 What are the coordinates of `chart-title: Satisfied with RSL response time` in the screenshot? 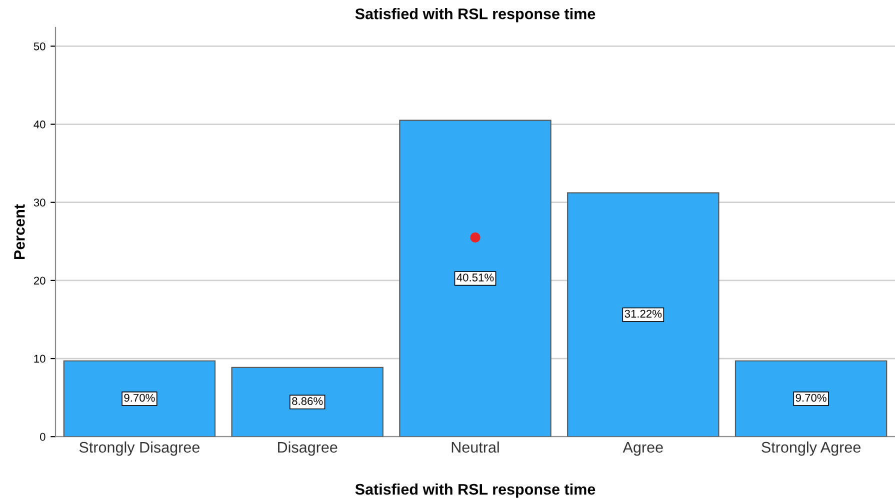 It's located at (475, 15).